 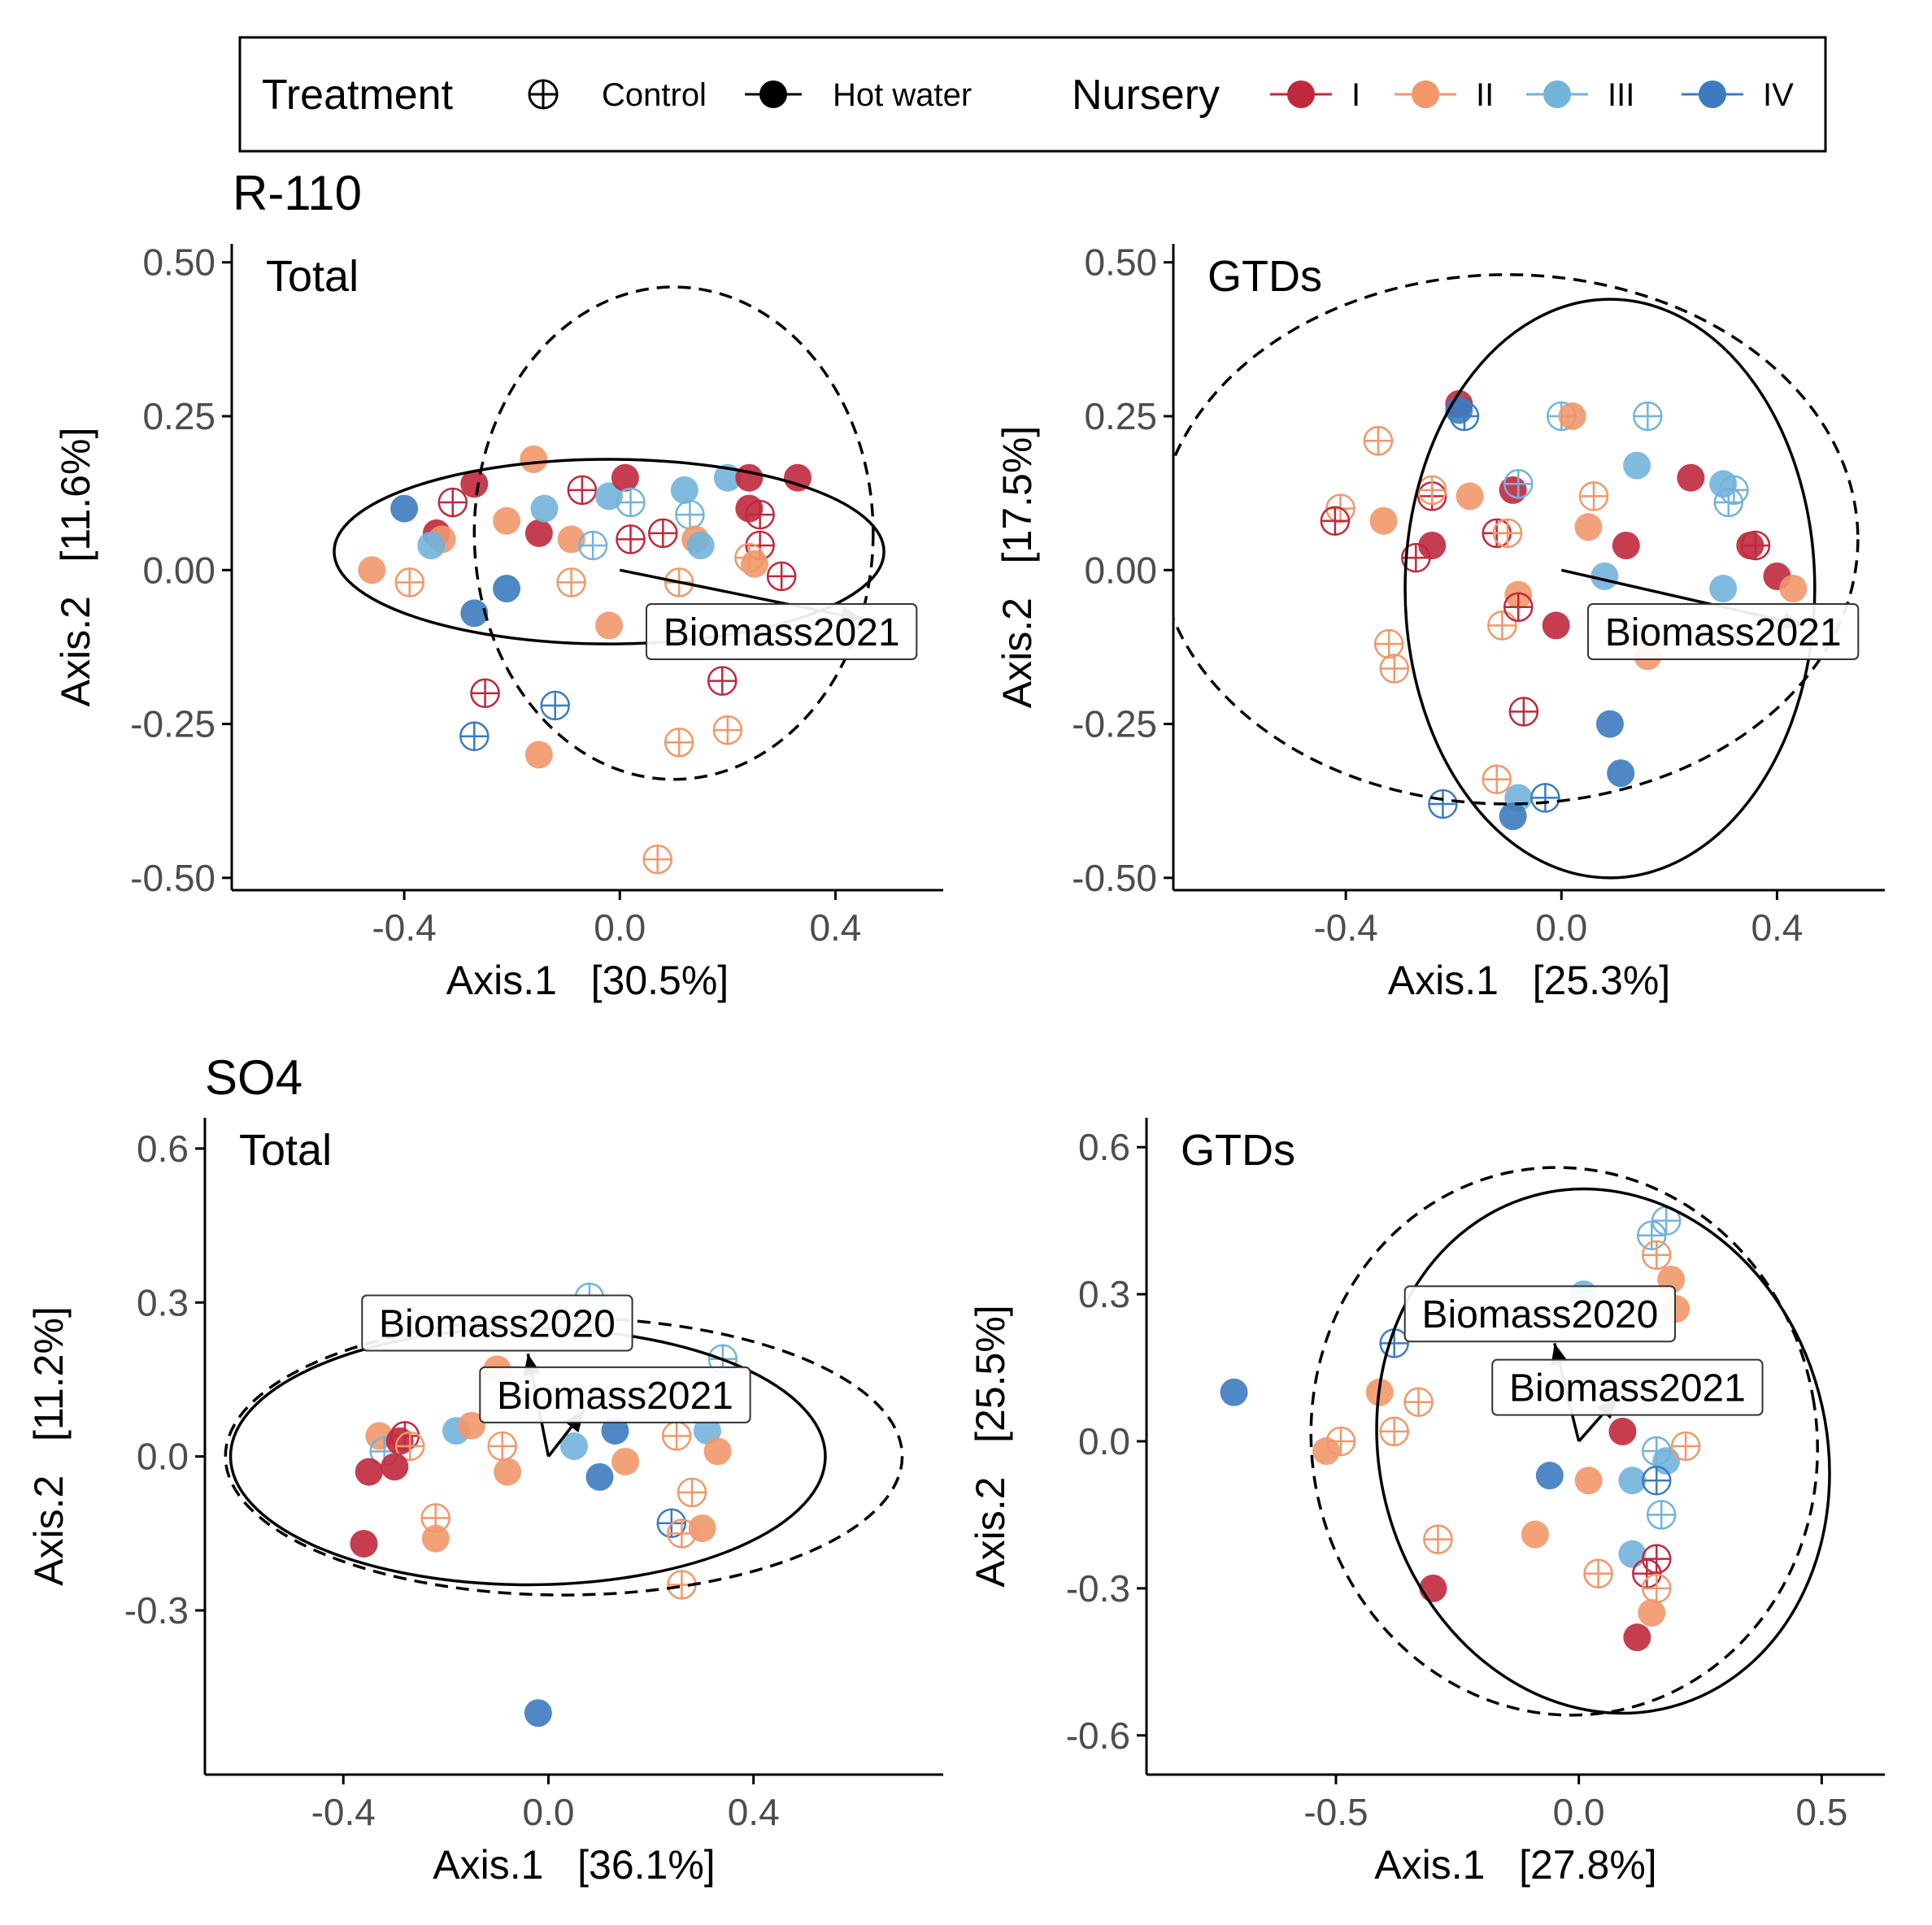 I want to click on legend-nursery-swatch, so click(x=1713, y=94).